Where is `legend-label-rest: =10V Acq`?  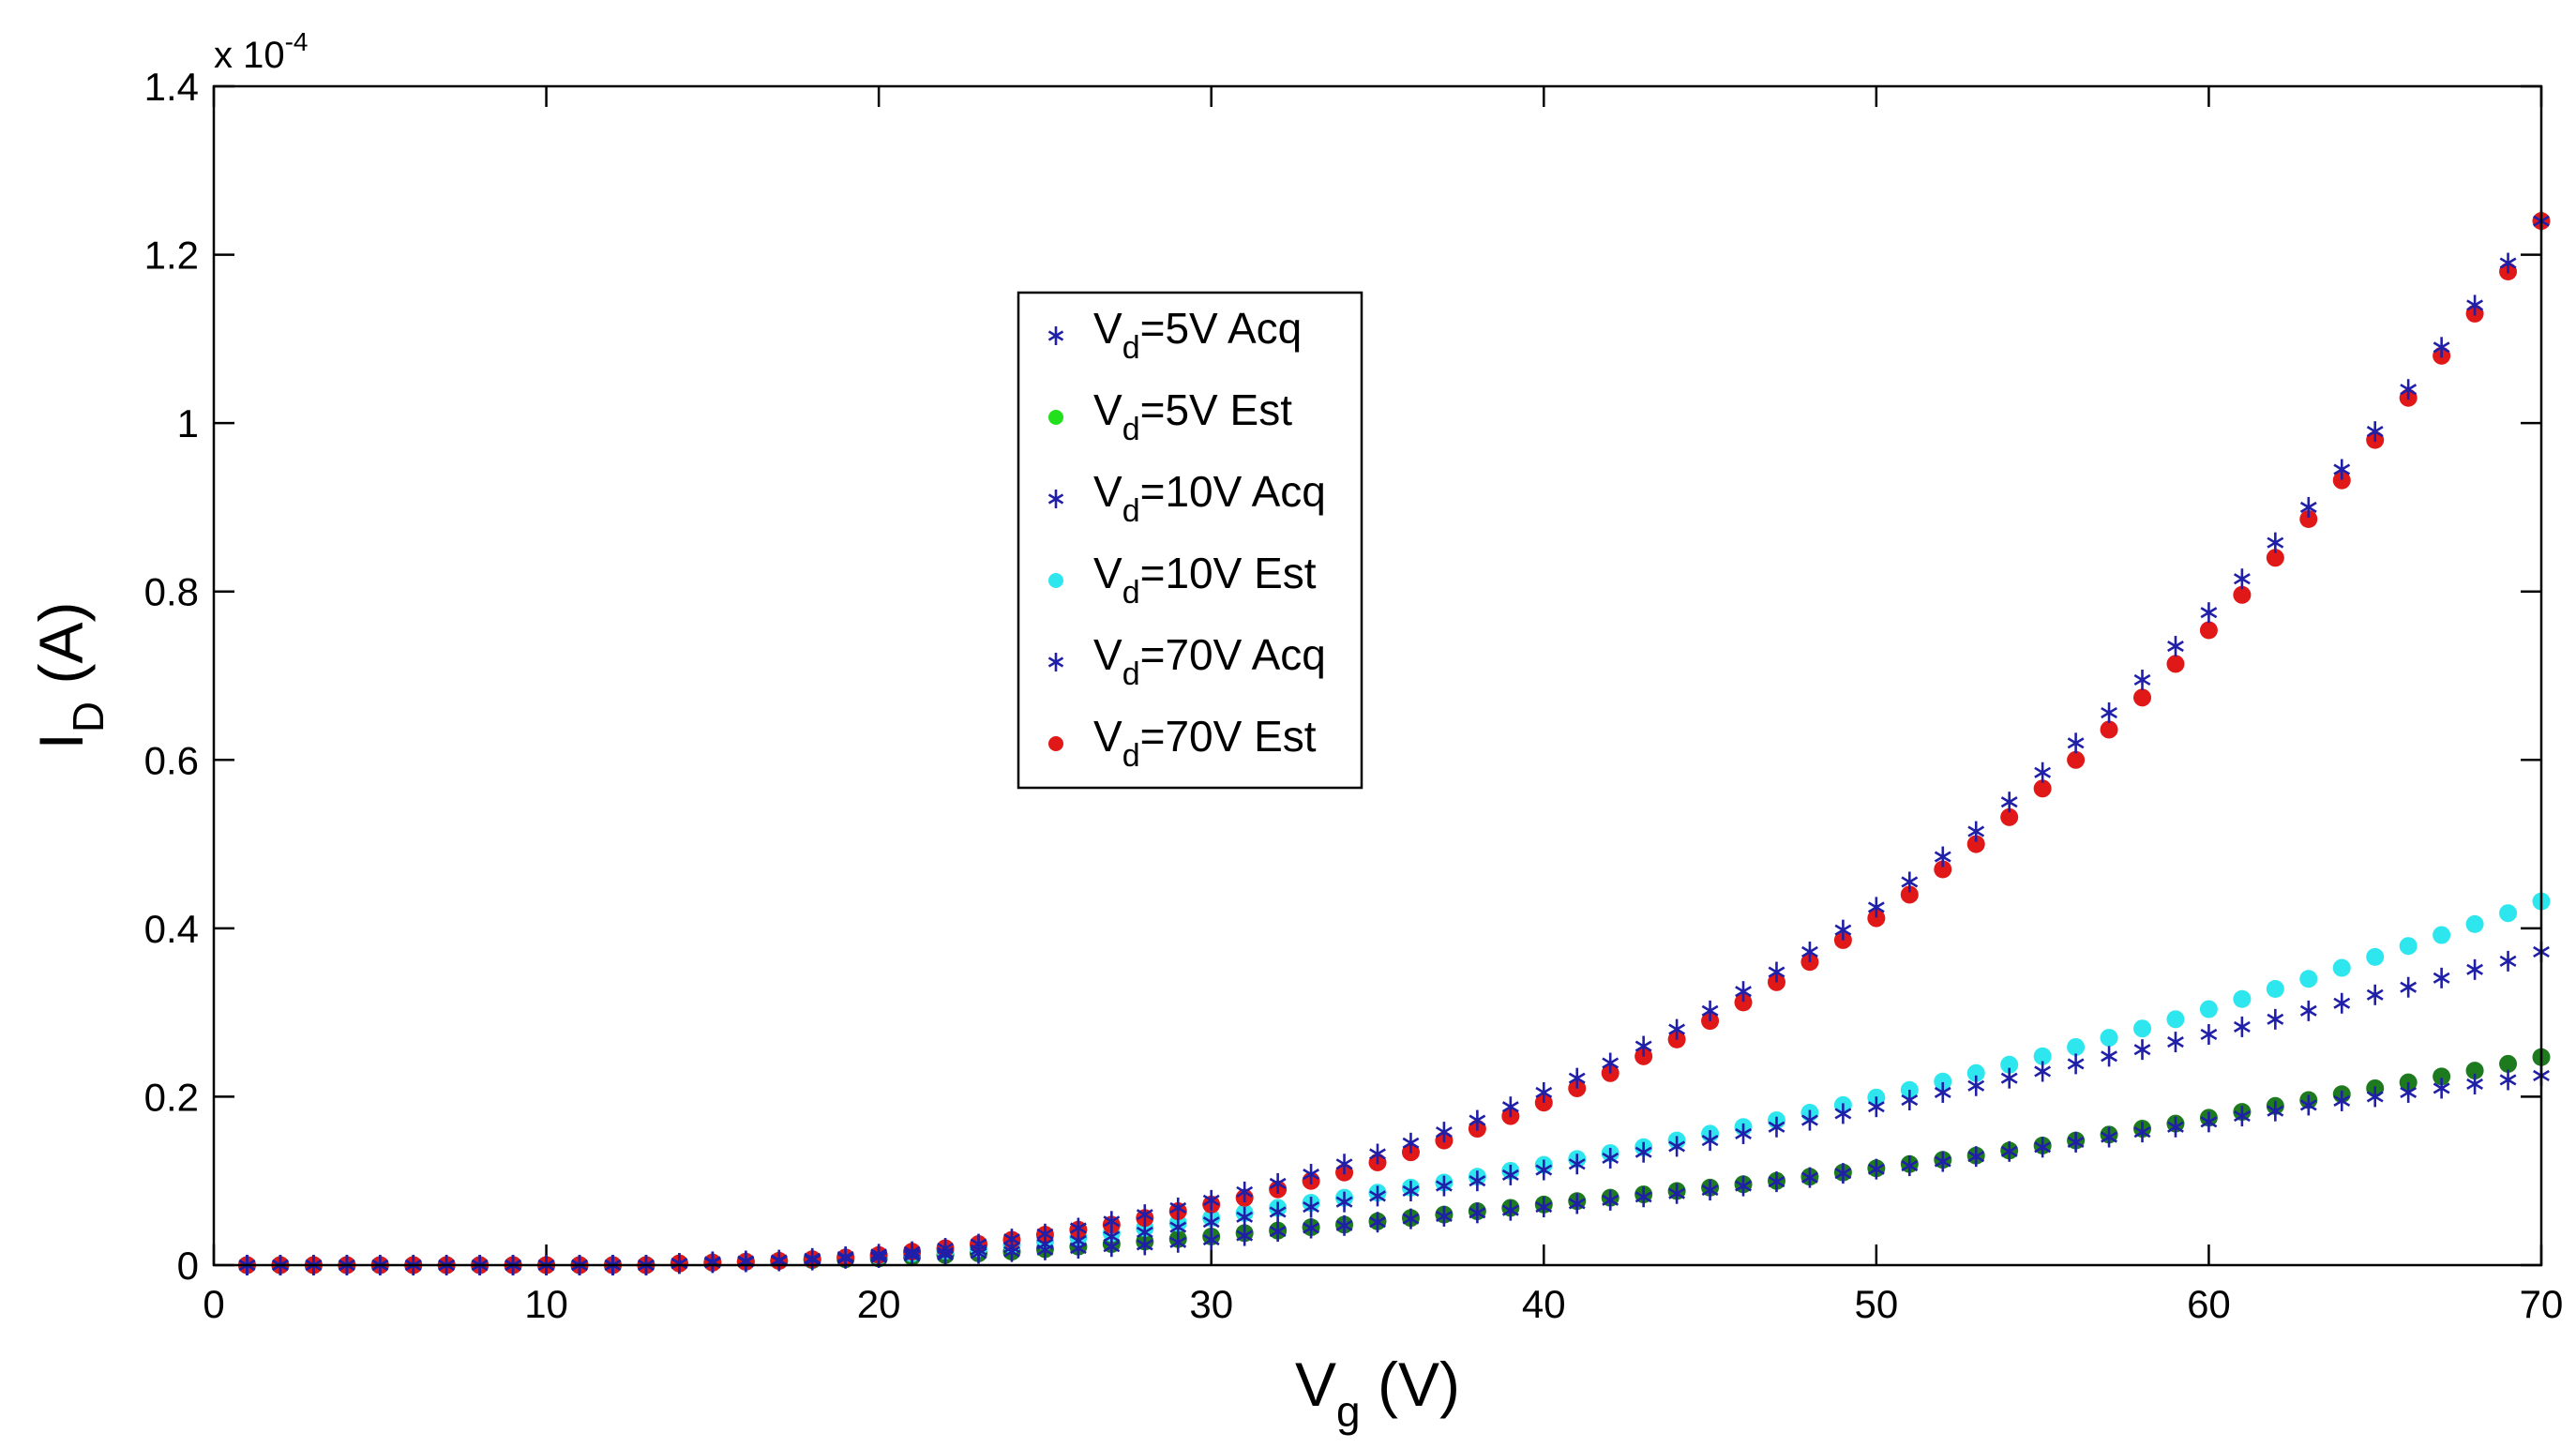
legend-label-rest: =10V Acq is located at coordinates (1233, 492).